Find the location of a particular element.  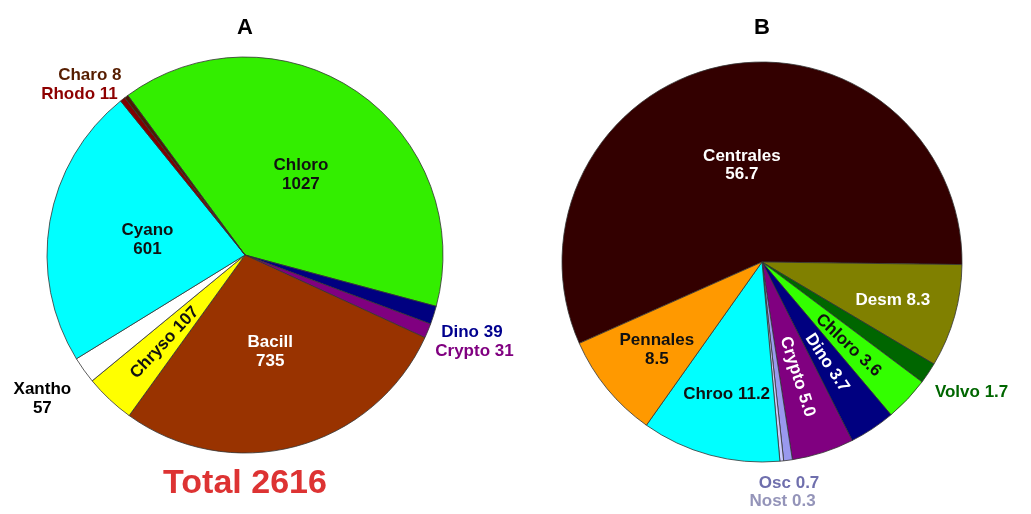

data-label: 601 is located at coordinates (147, 248).